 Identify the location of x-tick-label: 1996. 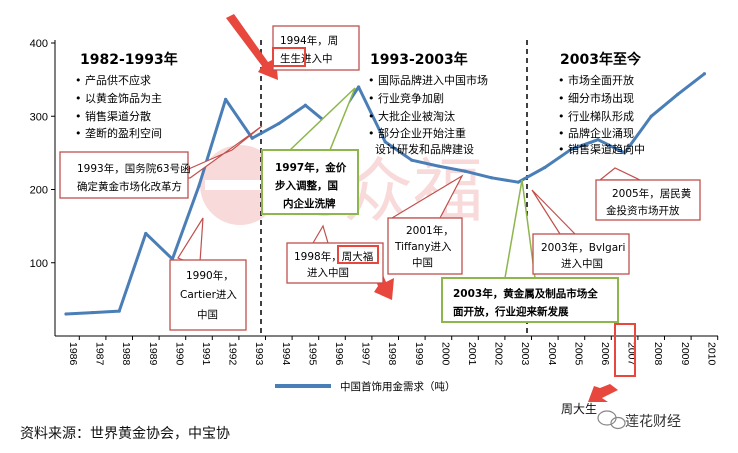
(339, 354).